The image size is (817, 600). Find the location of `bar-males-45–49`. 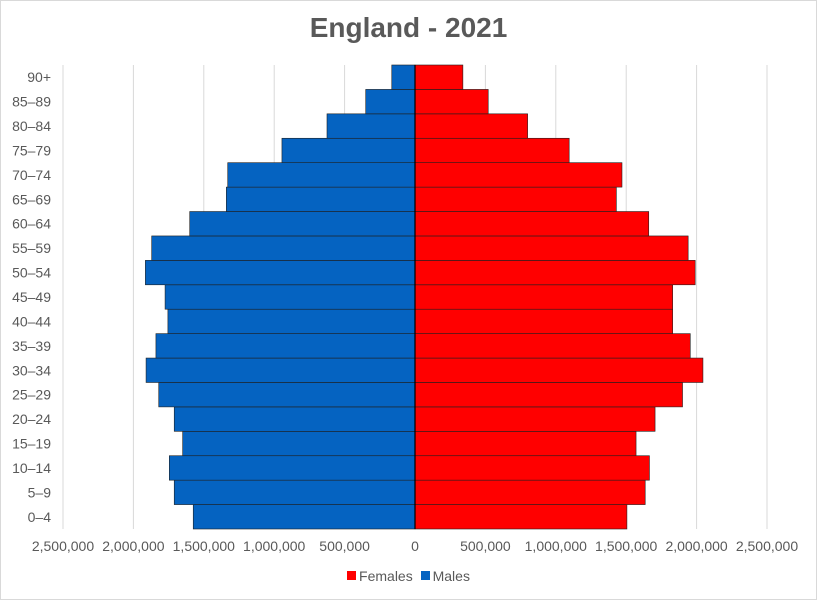

bar-males-45–49 is located at coordinates (290, 297).